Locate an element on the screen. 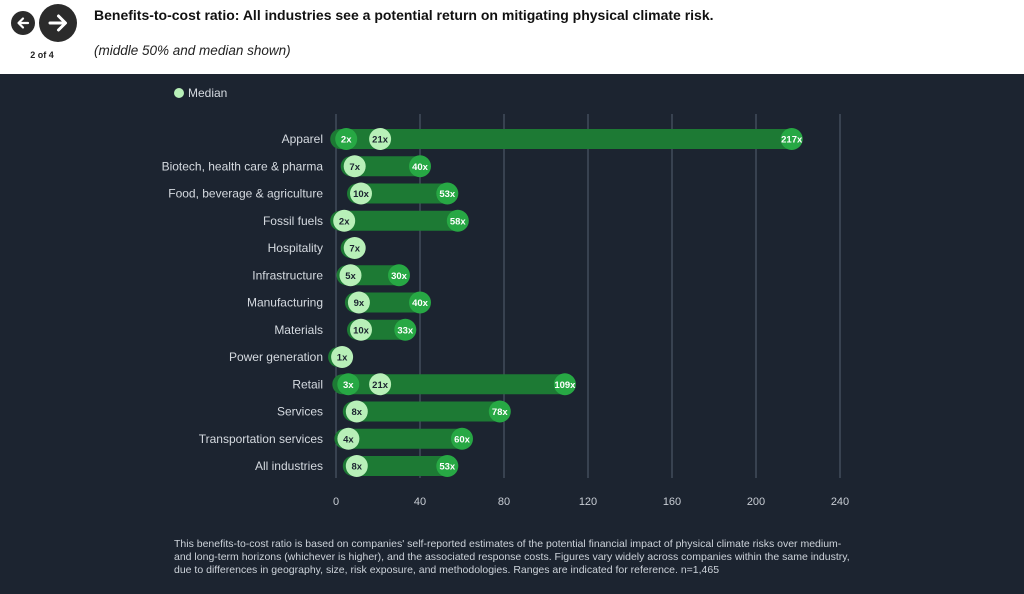  arrow-right-icon is located at coordinates (57, 23).